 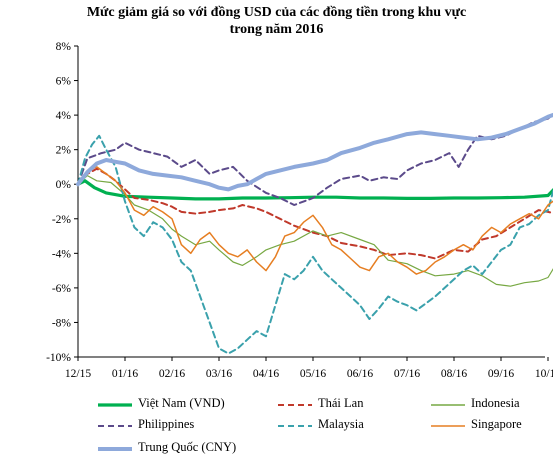 I want to click on y-tick-label: -4%, so click(x=62, y=254).